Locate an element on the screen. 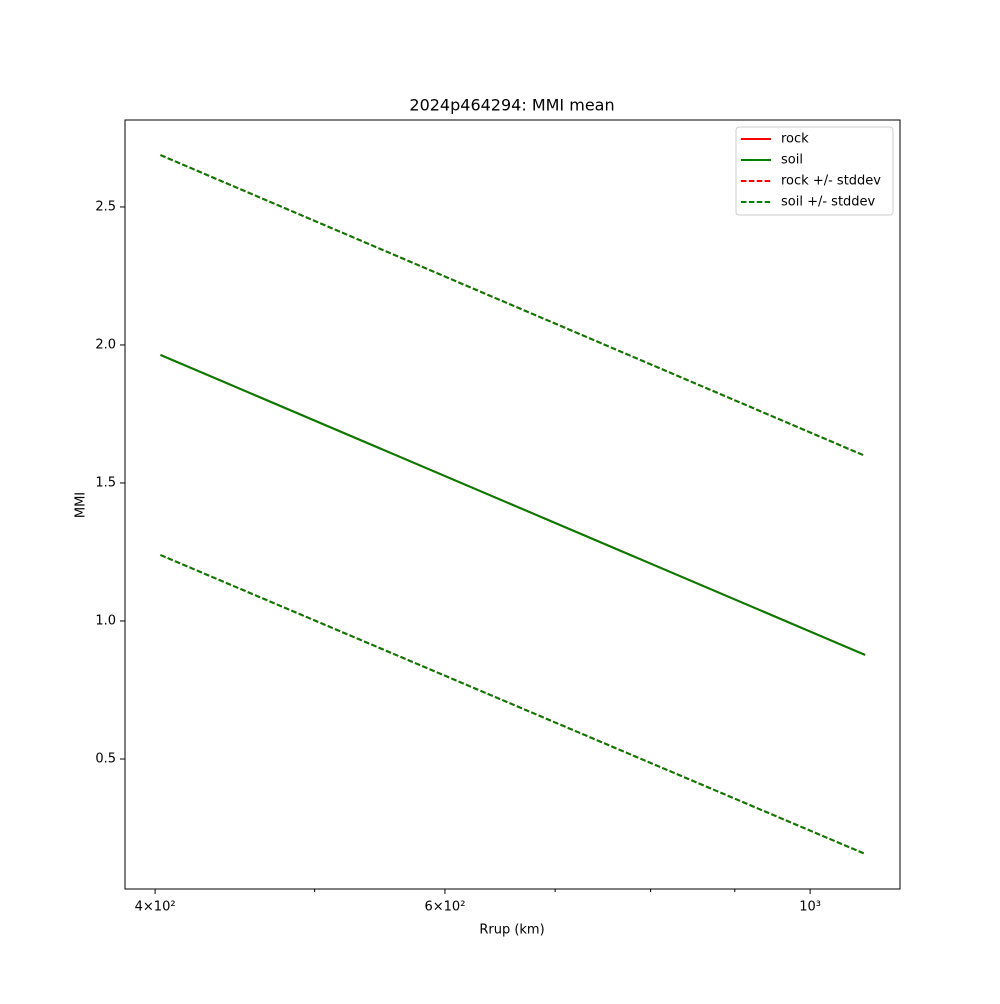 This screenshot has width=1000, height=1004. y-tick-label: 1.5 is located at coordinates (105, 482).